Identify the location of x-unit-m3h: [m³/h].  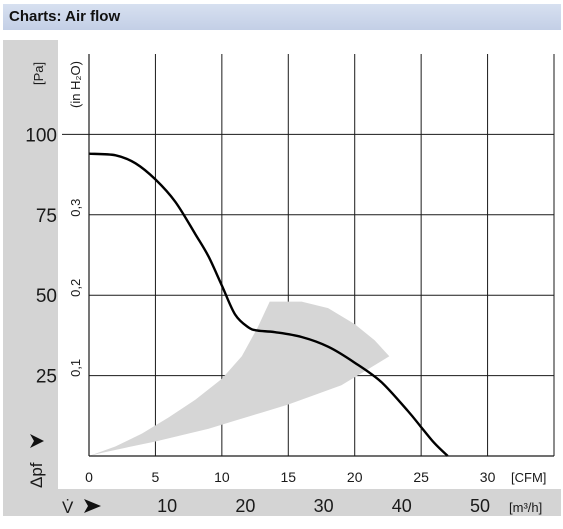
(525, 507).